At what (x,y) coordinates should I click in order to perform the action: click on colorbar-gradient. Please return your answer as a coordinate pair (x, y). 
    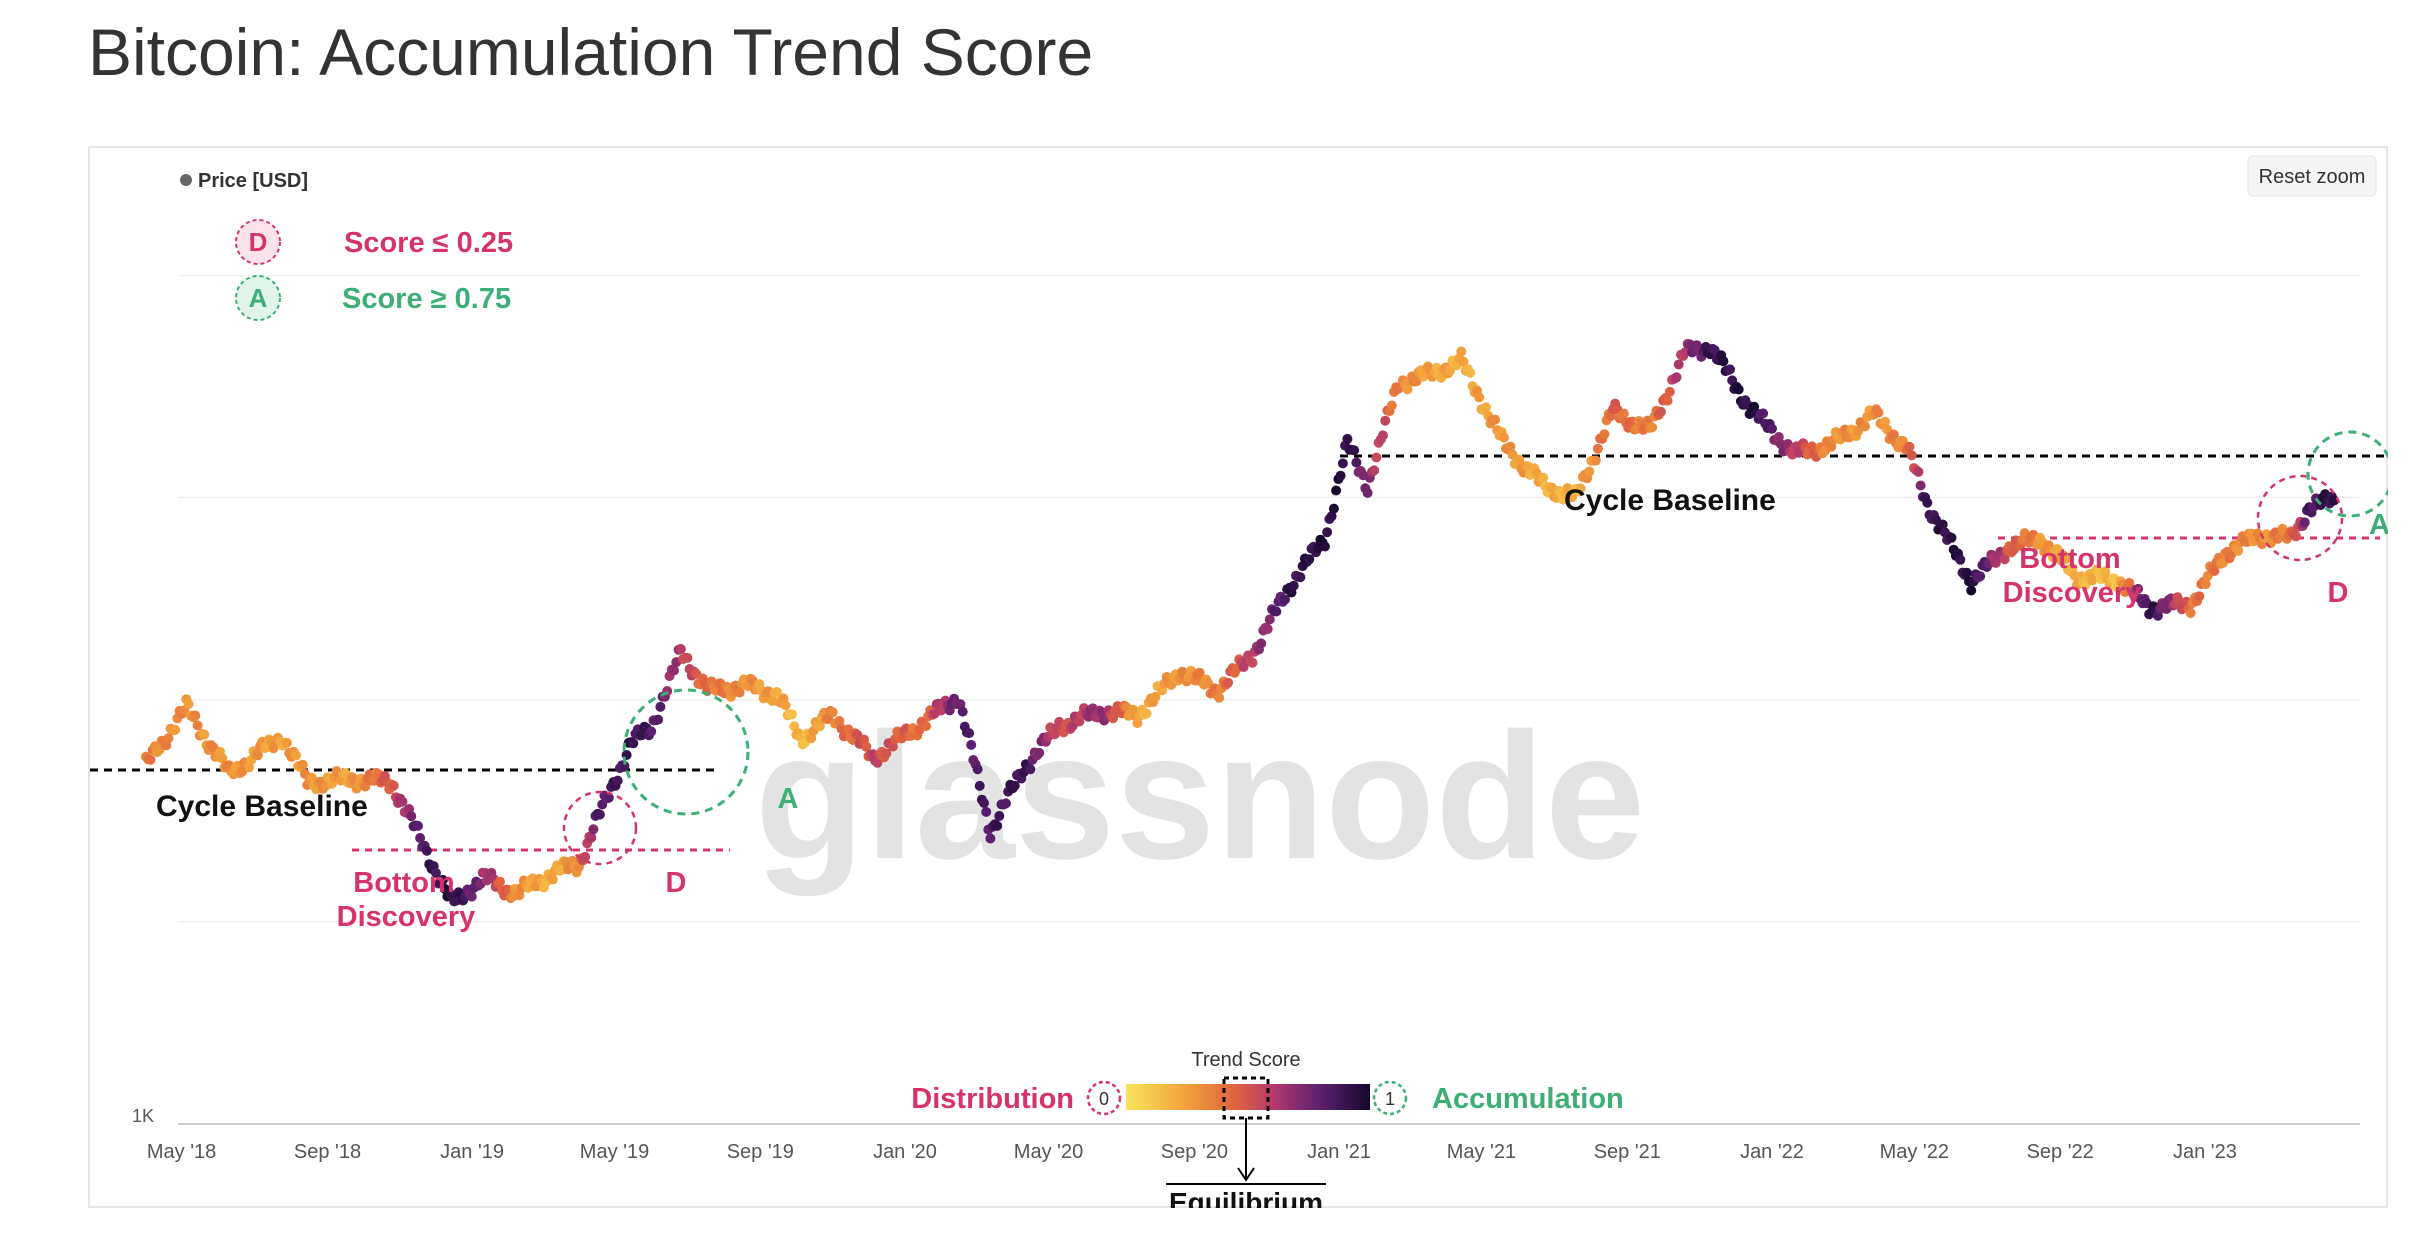
    Looking at the image, I should click on (1248, 1097).